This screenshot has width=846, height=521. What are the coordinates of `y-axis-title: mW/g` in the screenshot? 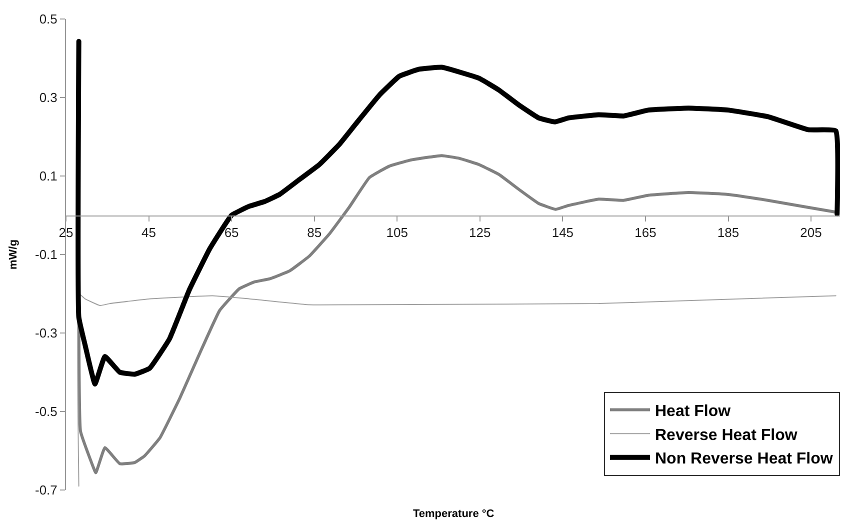 It's located at (14, 255).